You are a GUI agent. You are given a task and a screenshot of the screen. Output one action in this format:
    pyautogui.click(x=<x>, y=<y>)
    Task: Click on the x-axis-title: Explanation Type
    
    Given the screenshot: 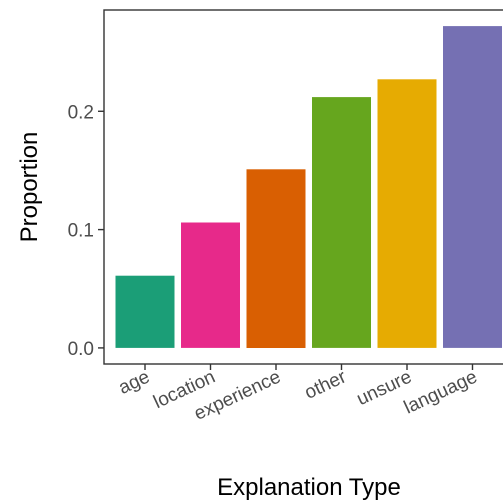 What is the action you would take?
    pyautogui.click(x=309, y=487)
    